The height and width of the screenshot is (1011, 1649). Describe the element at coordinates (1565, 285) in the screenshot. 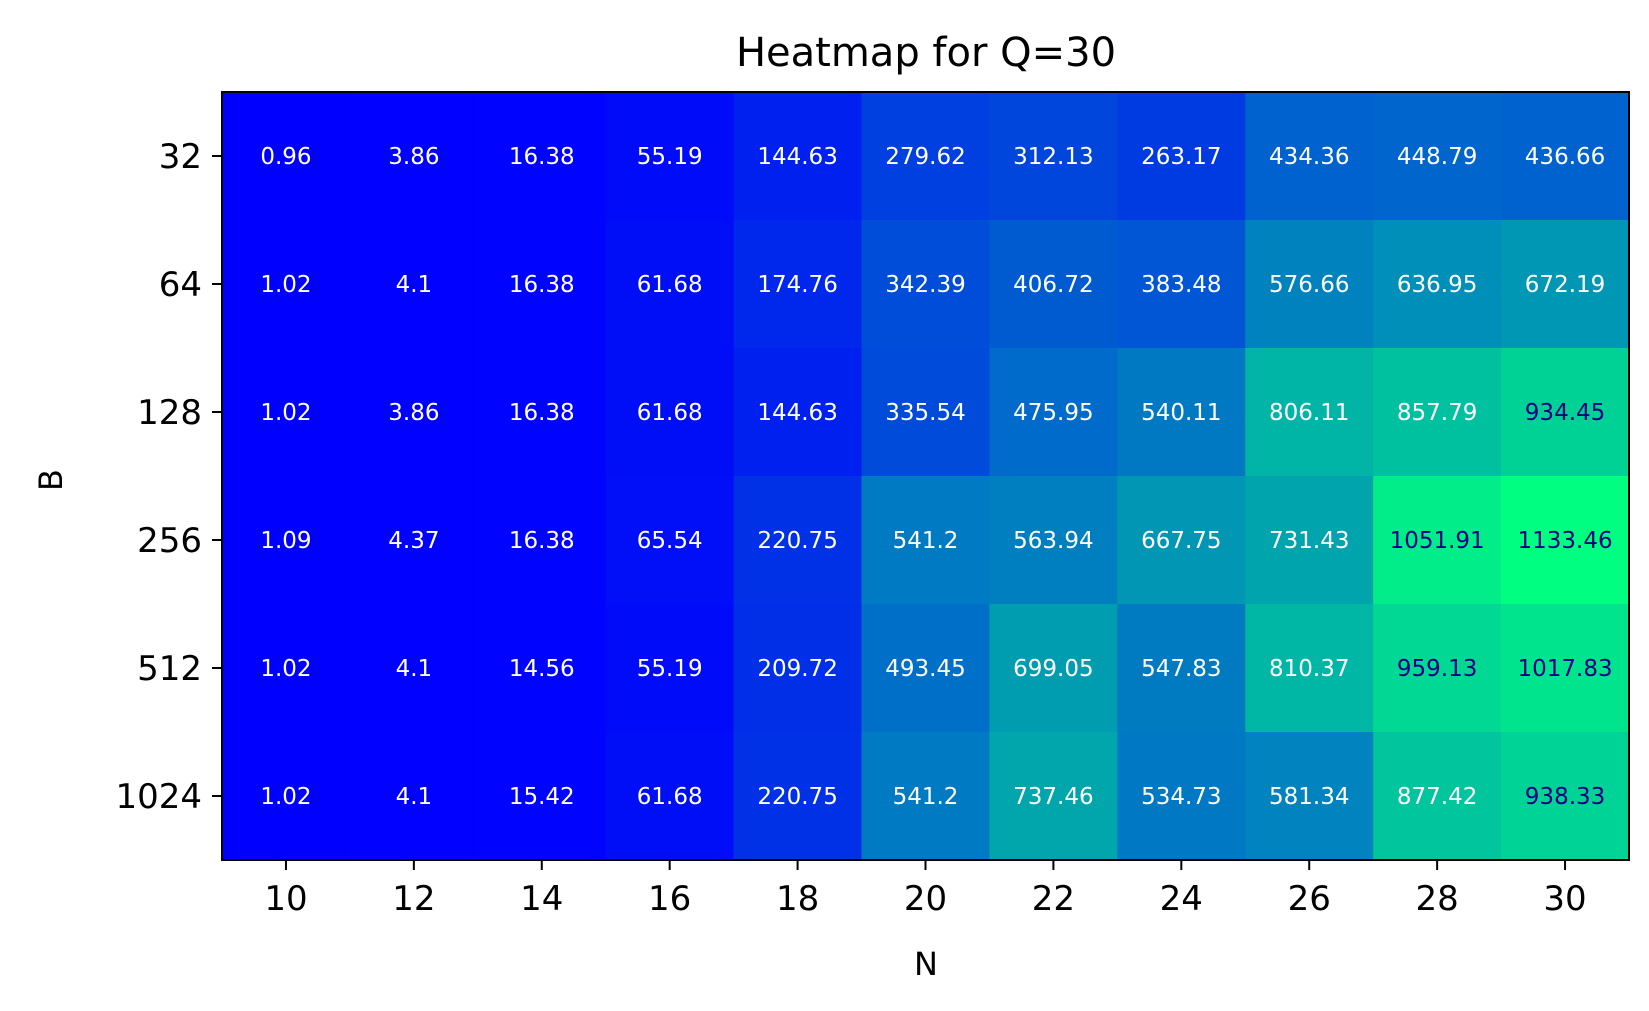

I see `cell-value-label: 672.19` at that location.